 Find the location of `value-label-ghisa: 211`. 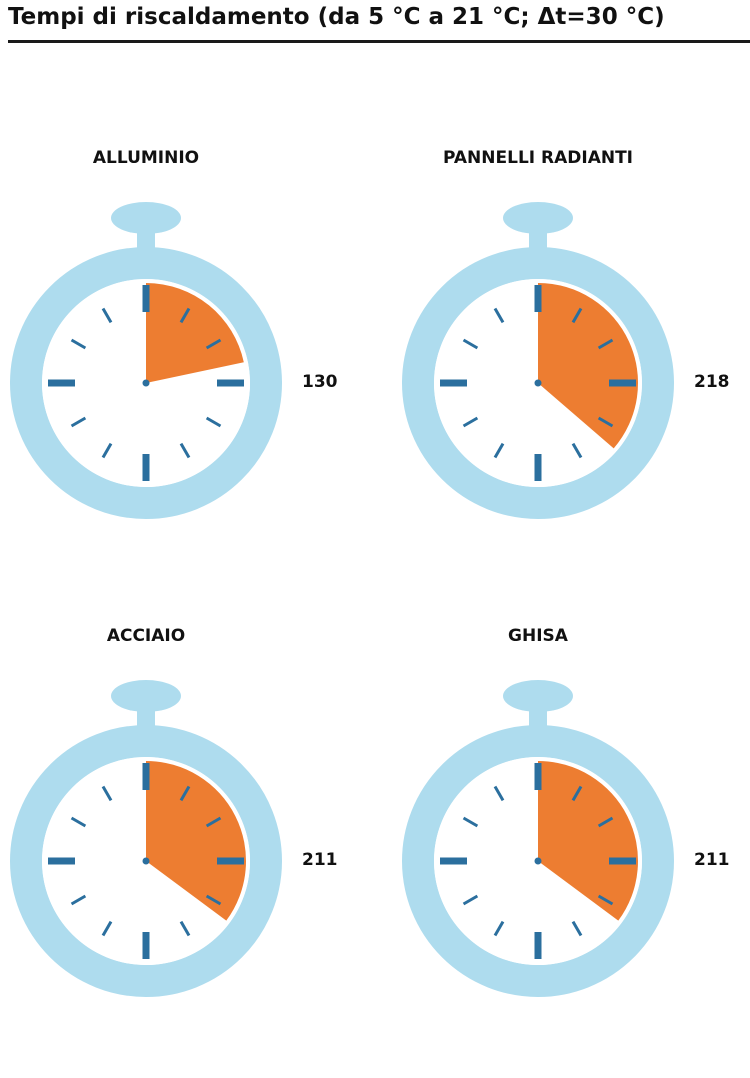

value-label-ghisa: 211 is located at coordinates (712, 860).